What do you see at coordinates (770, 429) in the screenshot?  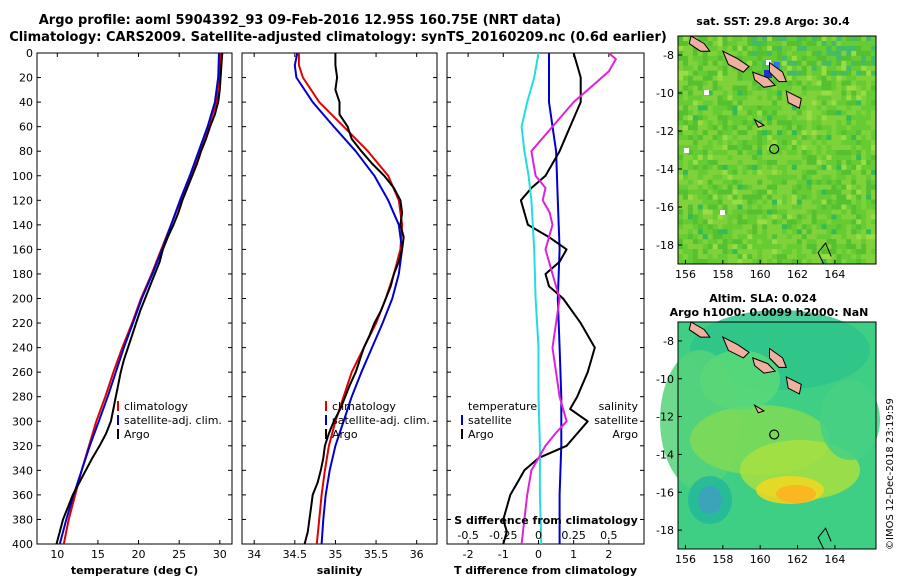 I see `heatmap-cells` at bounding box center [770, 429].